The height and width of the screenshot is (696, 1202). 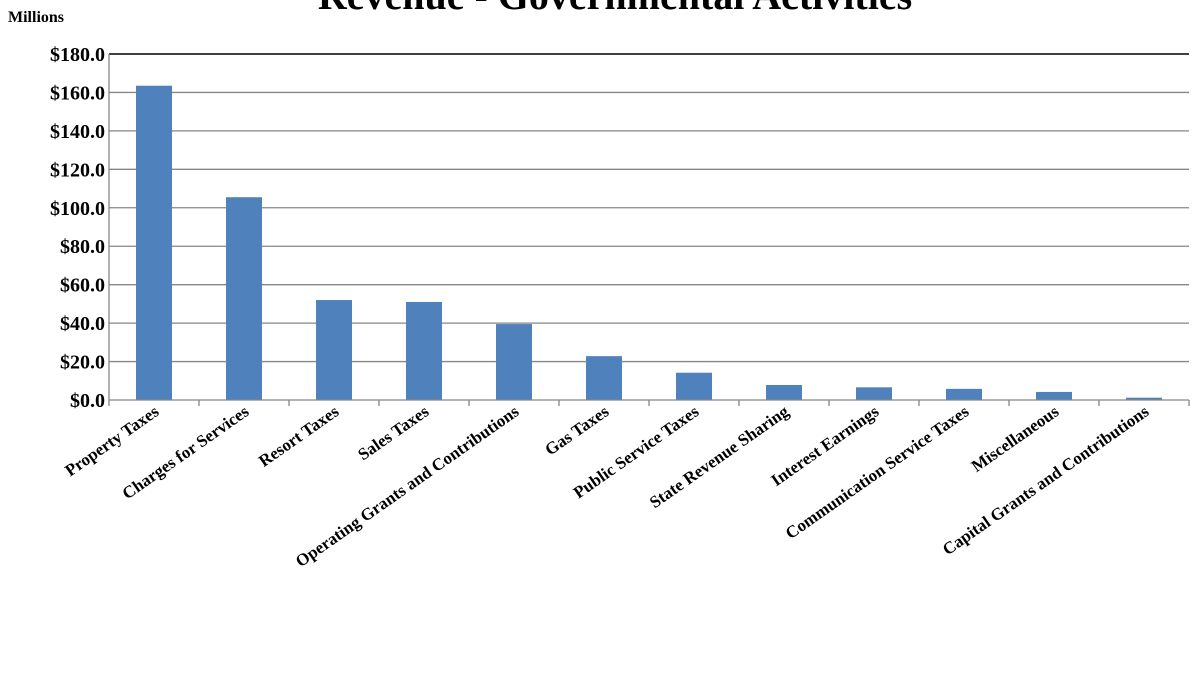 What do you see at coordinates (77, 93) in the screenshot?
I see `y-tick-label: $160.0` at bounding box center [77, 93].